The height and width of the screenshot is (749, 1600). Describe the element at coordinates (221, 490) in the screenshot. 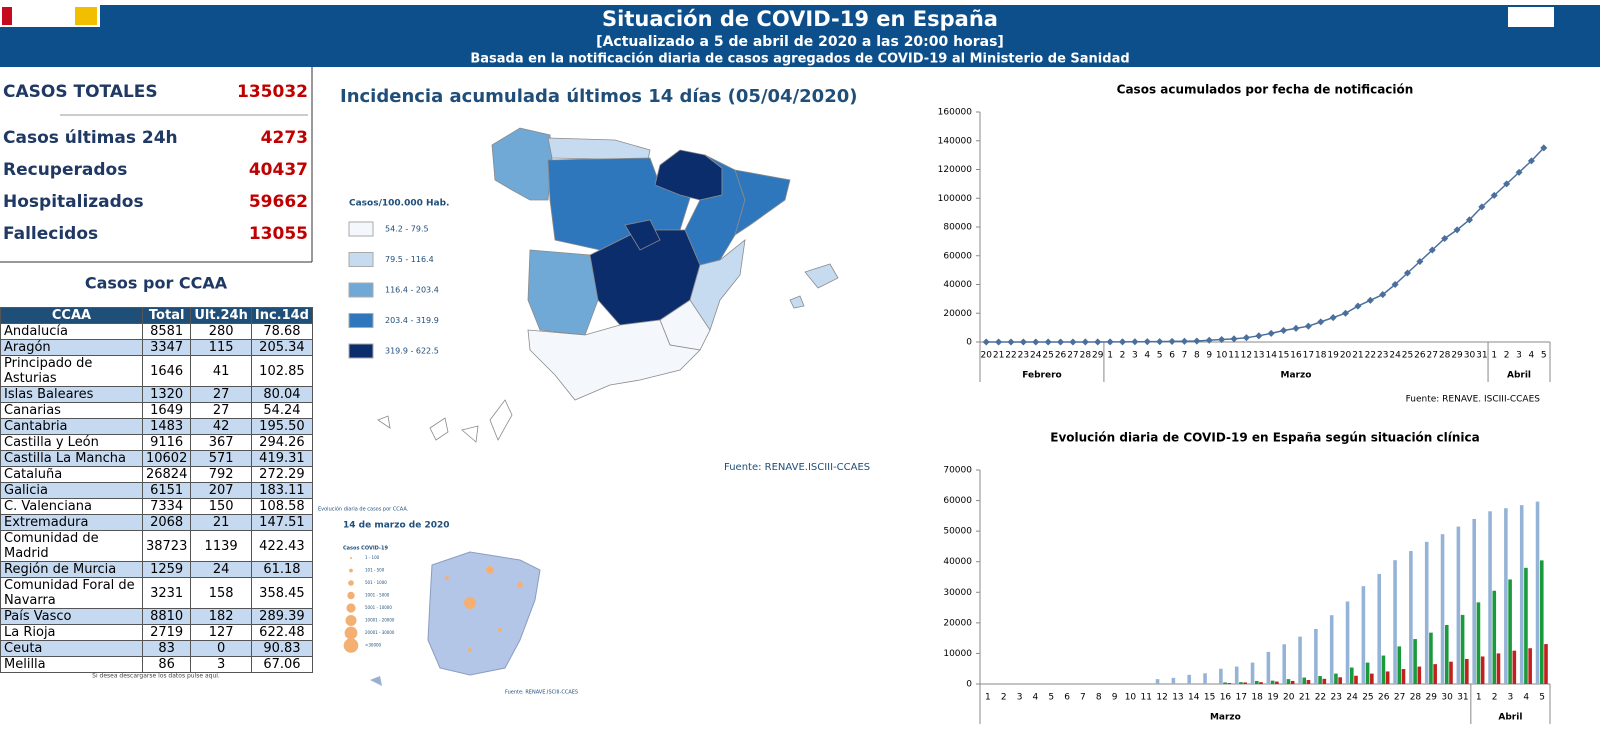

I see `table-cell: 207` at that location.